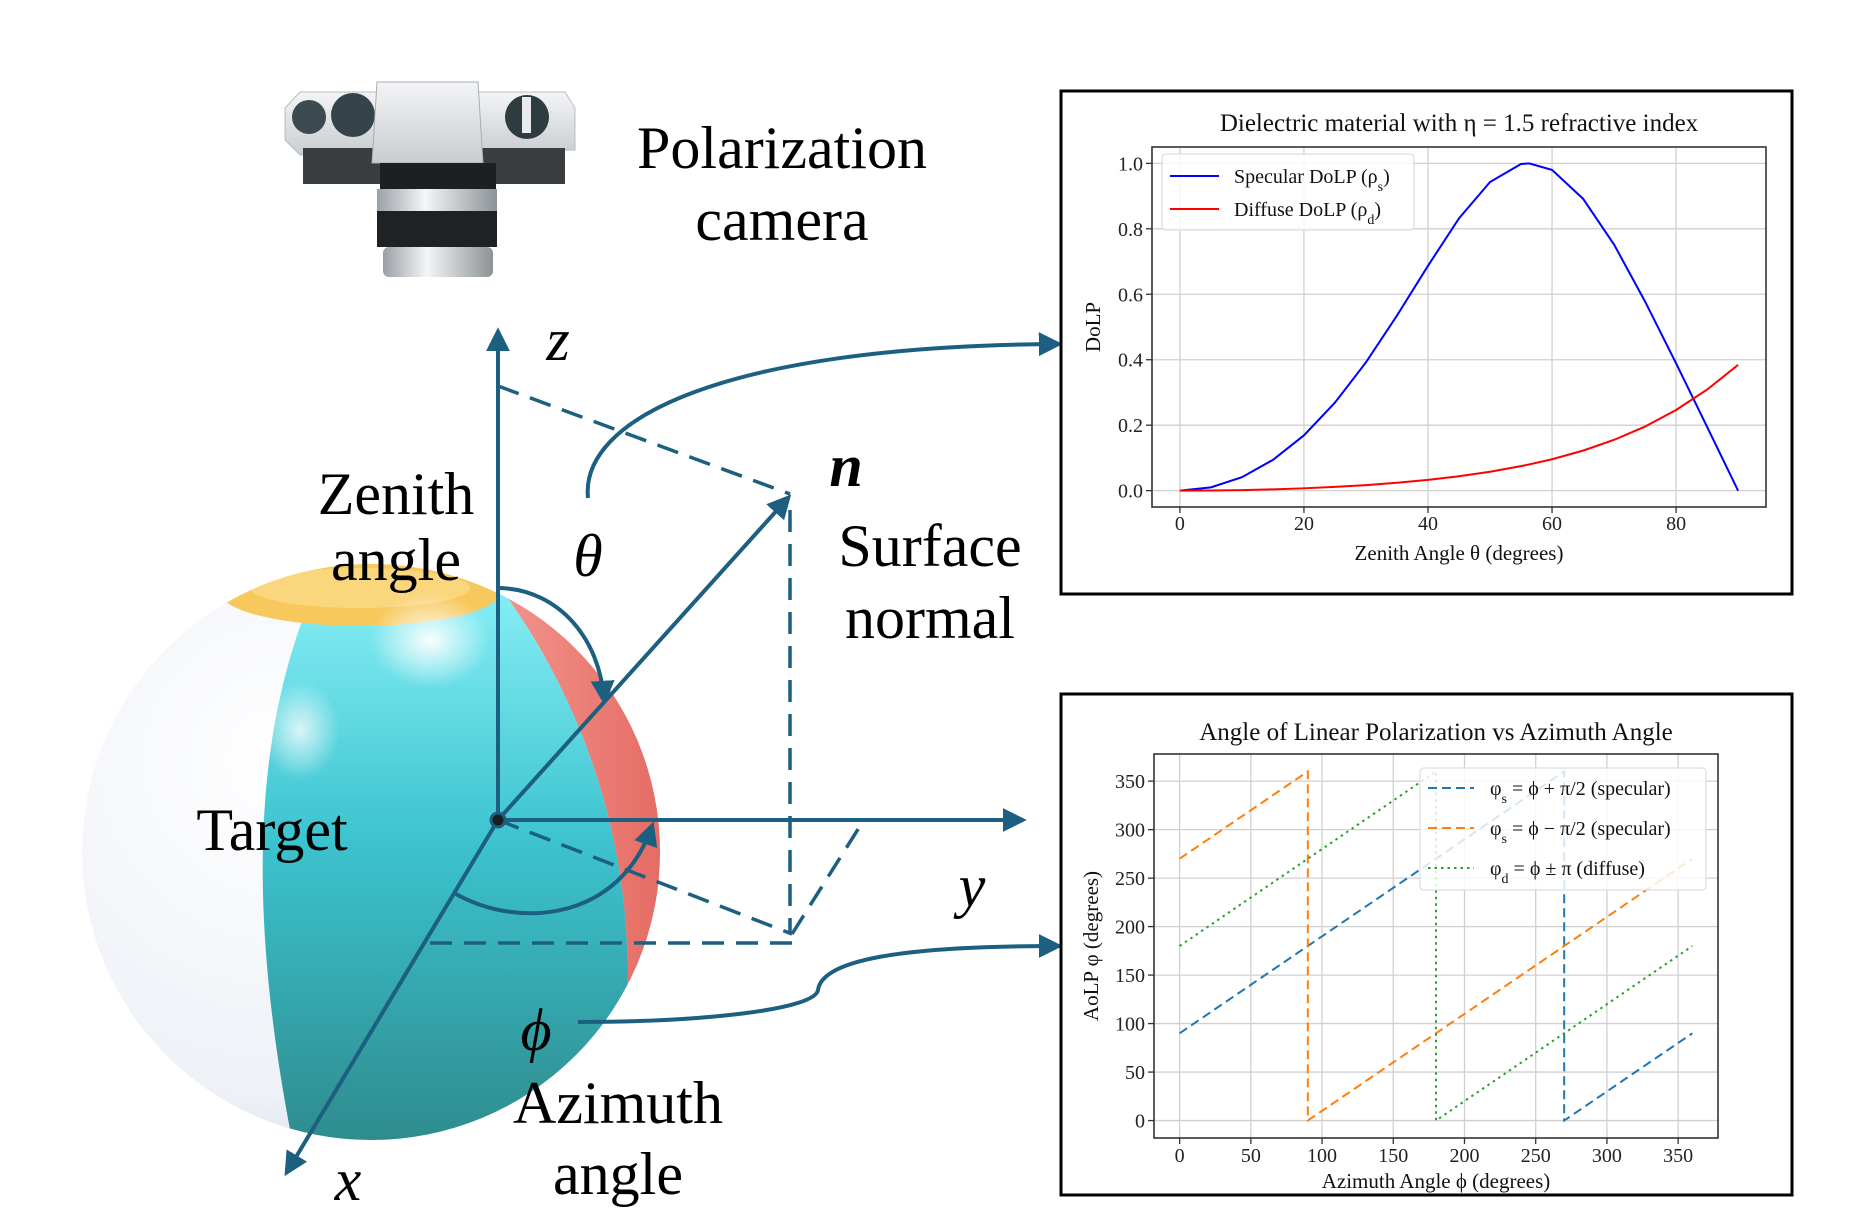 This screenshot has height=1220, width=1860. Describe the element at coordinates (1130, 976) in the screenshot. I see `y-tick-label: 150` at that location.